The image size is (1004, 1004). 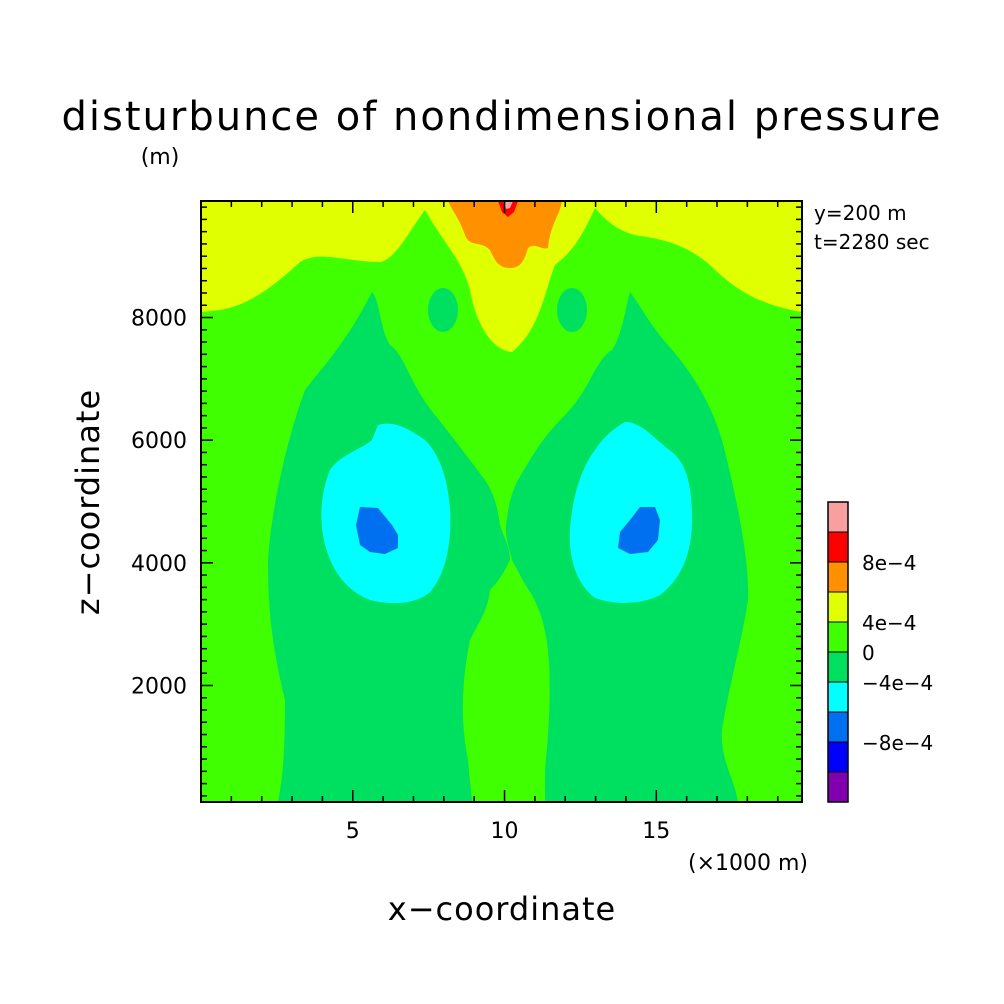 I want to click on chart-title: disturbunce of nondimensional pressure, so click(x=502, y=117).